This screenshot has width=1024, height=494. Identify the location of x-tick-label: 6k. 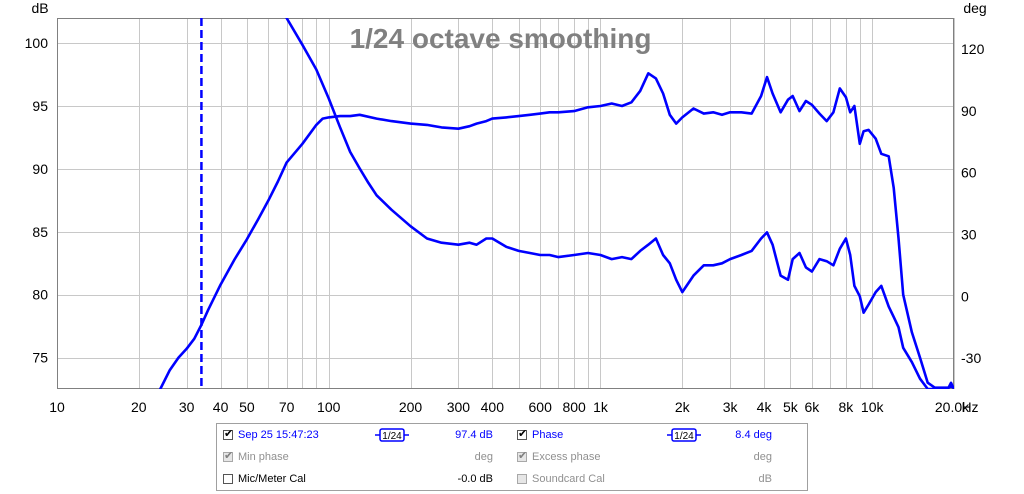
(813, 407).